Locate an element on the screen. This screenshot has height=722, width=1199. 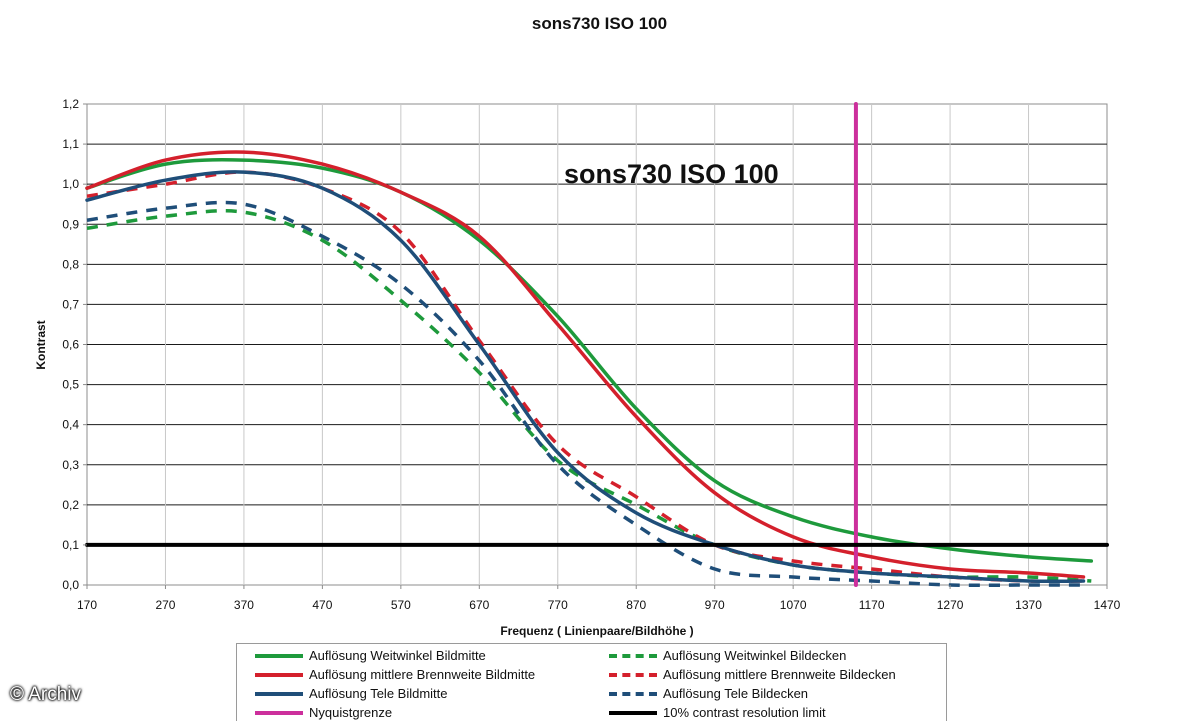
x-tick-label: 170 is located at coordinates (87, 605).